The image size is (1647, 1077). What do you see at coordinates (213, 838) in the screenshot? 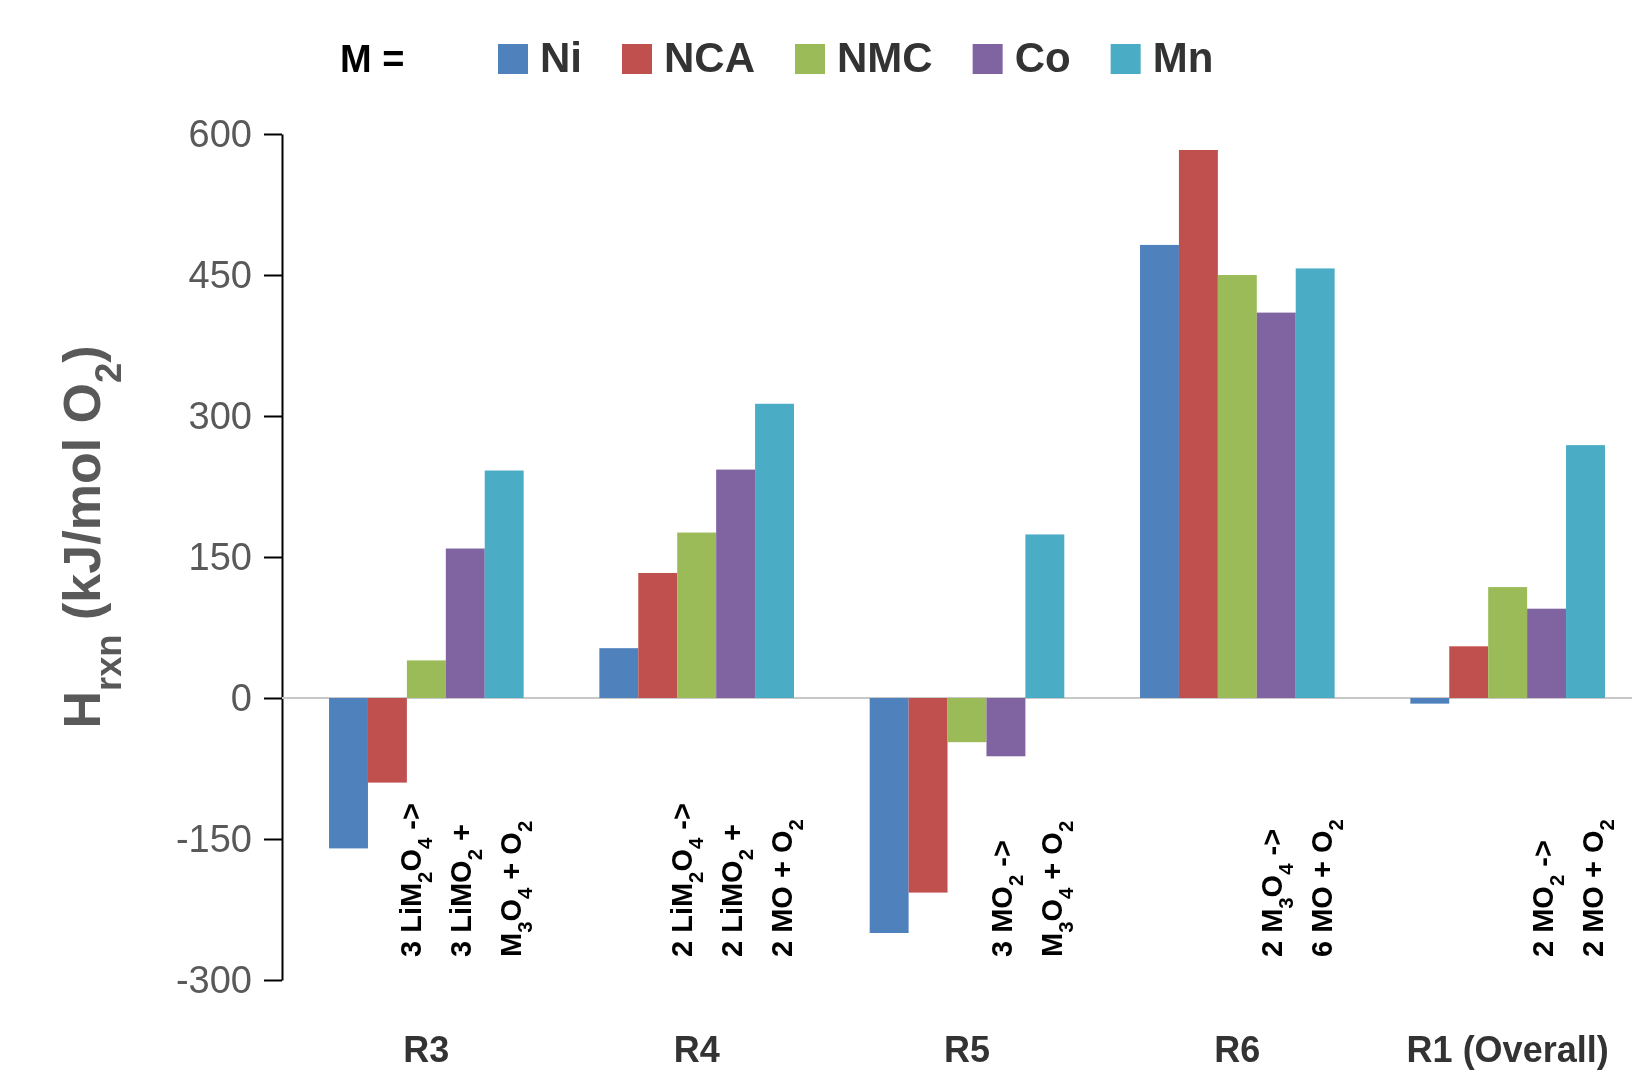
I see `y-tick-label: -150` at bounding box center [213, 838].